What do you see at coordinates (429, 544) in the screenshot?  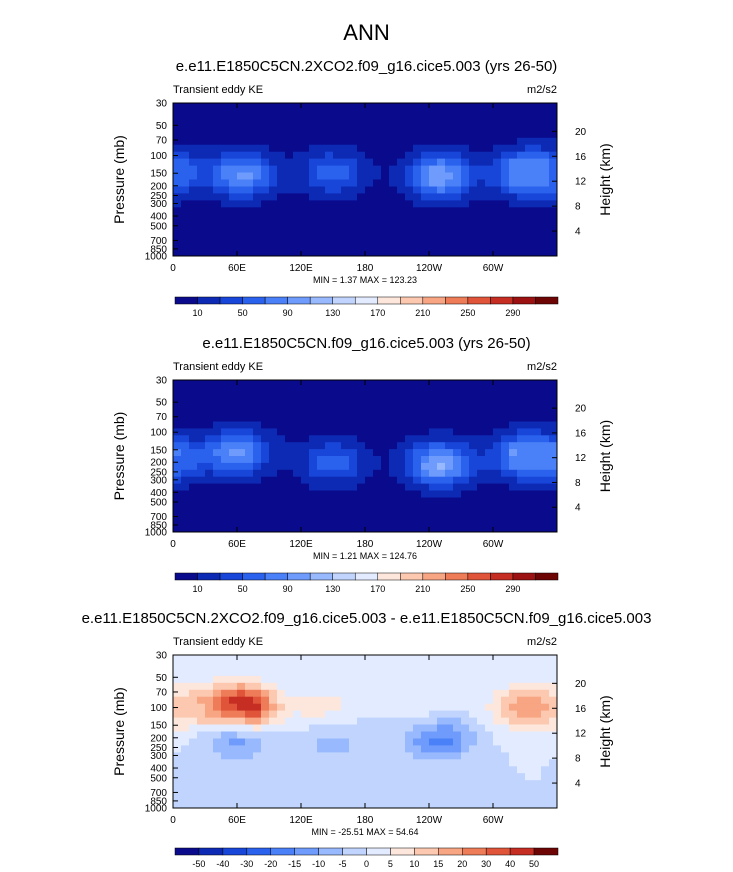 I see `x-tick-label: 120W` at bounding box center [429, 544].